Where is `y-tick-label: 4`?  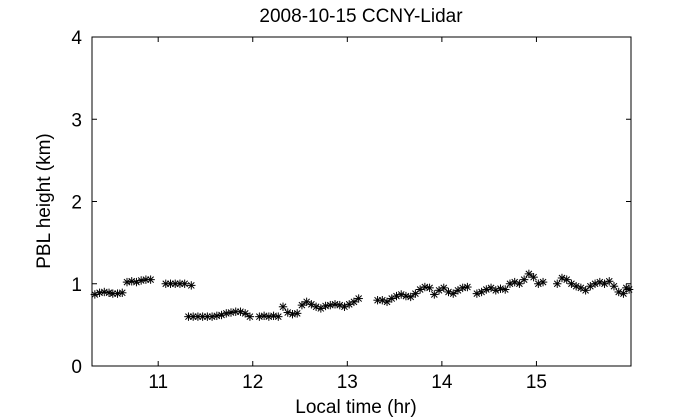 y-tick-label: 4 is located at coordinates (76, 38).